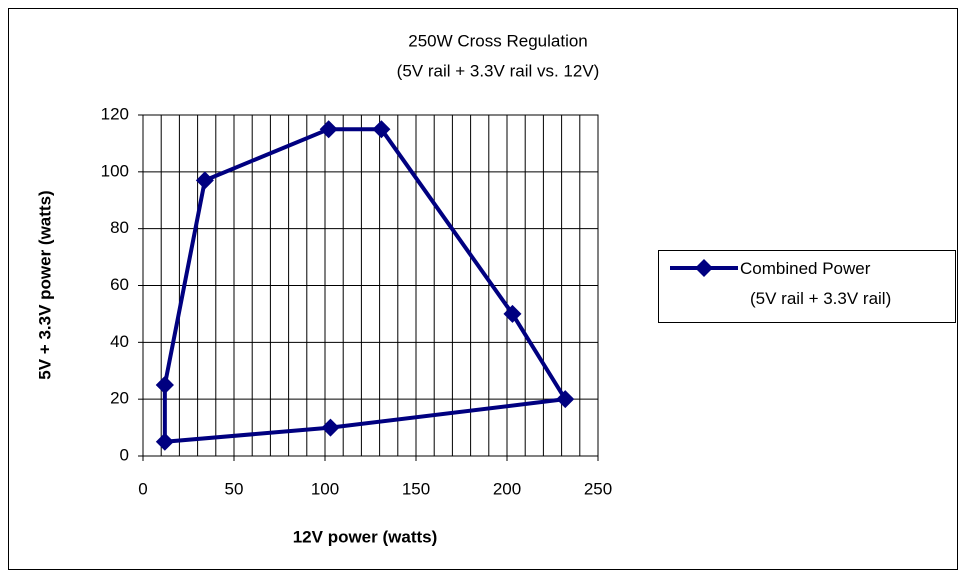  Describe the element at coordinates (44, 284) in the screenshot. I see `y-axis-label: 5V + 3.3V power (watts)` at that location.